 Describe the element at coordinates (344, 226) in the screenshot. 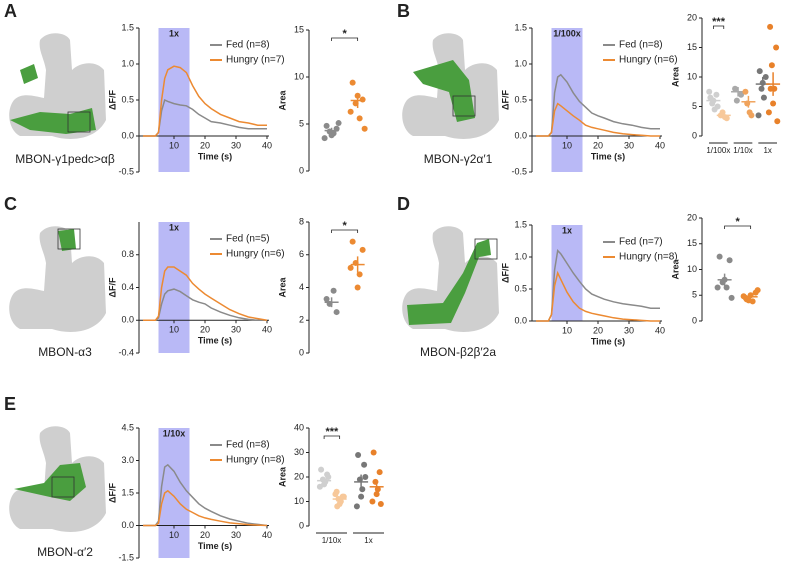

I see `significance-label: *` at that location.